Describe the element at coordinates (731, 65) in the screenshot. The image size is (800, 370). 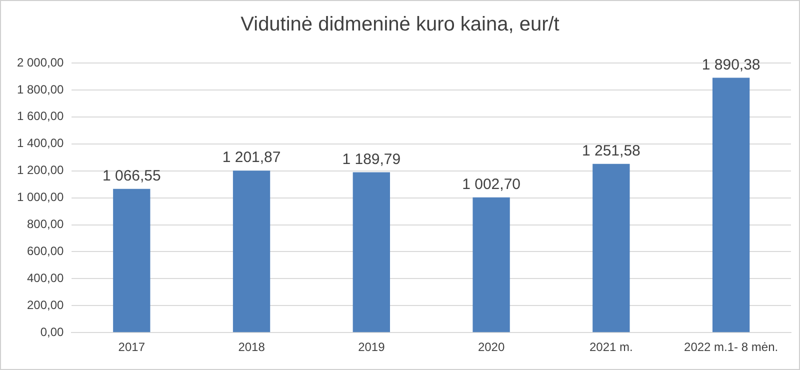
I see `data-label: 1 890,38` at that location.